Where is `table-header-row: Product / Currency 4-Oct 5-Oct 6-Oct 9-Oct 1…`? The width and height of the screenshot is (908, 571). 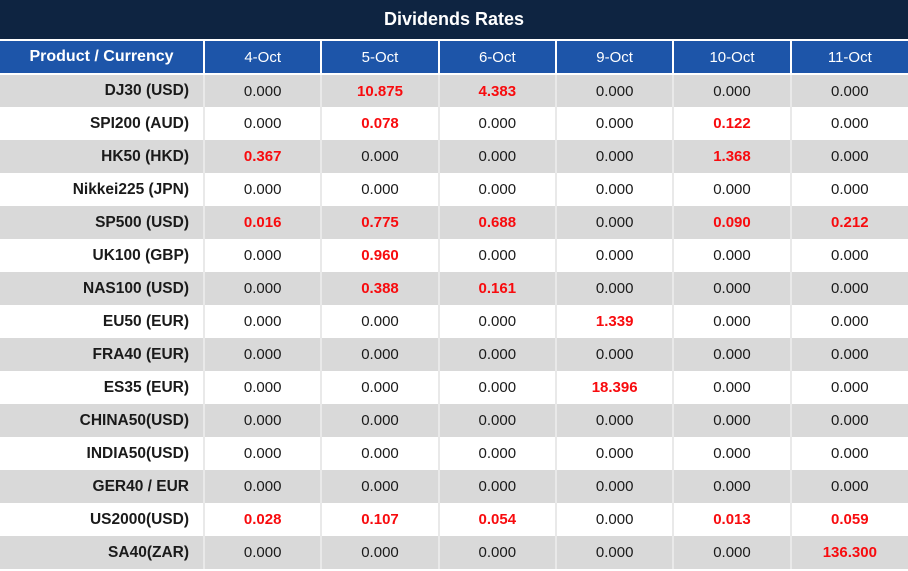
table-header-row: Product / Currency 4-Oct 5-Oct 6-Oct 9-Oct 1… is located at coordinates (454, 58).